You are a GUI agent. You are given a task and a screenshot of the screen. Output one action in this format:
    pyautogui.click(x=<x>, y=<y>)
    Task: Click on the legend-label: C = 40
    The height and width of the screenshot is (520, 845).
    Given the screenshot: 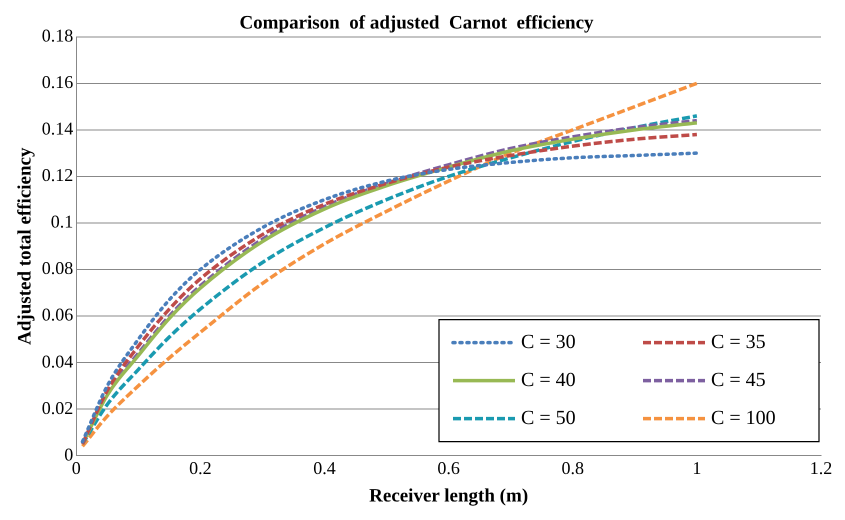 What is the action you would take?
    pyautogui.click(x=548, y=379)
    